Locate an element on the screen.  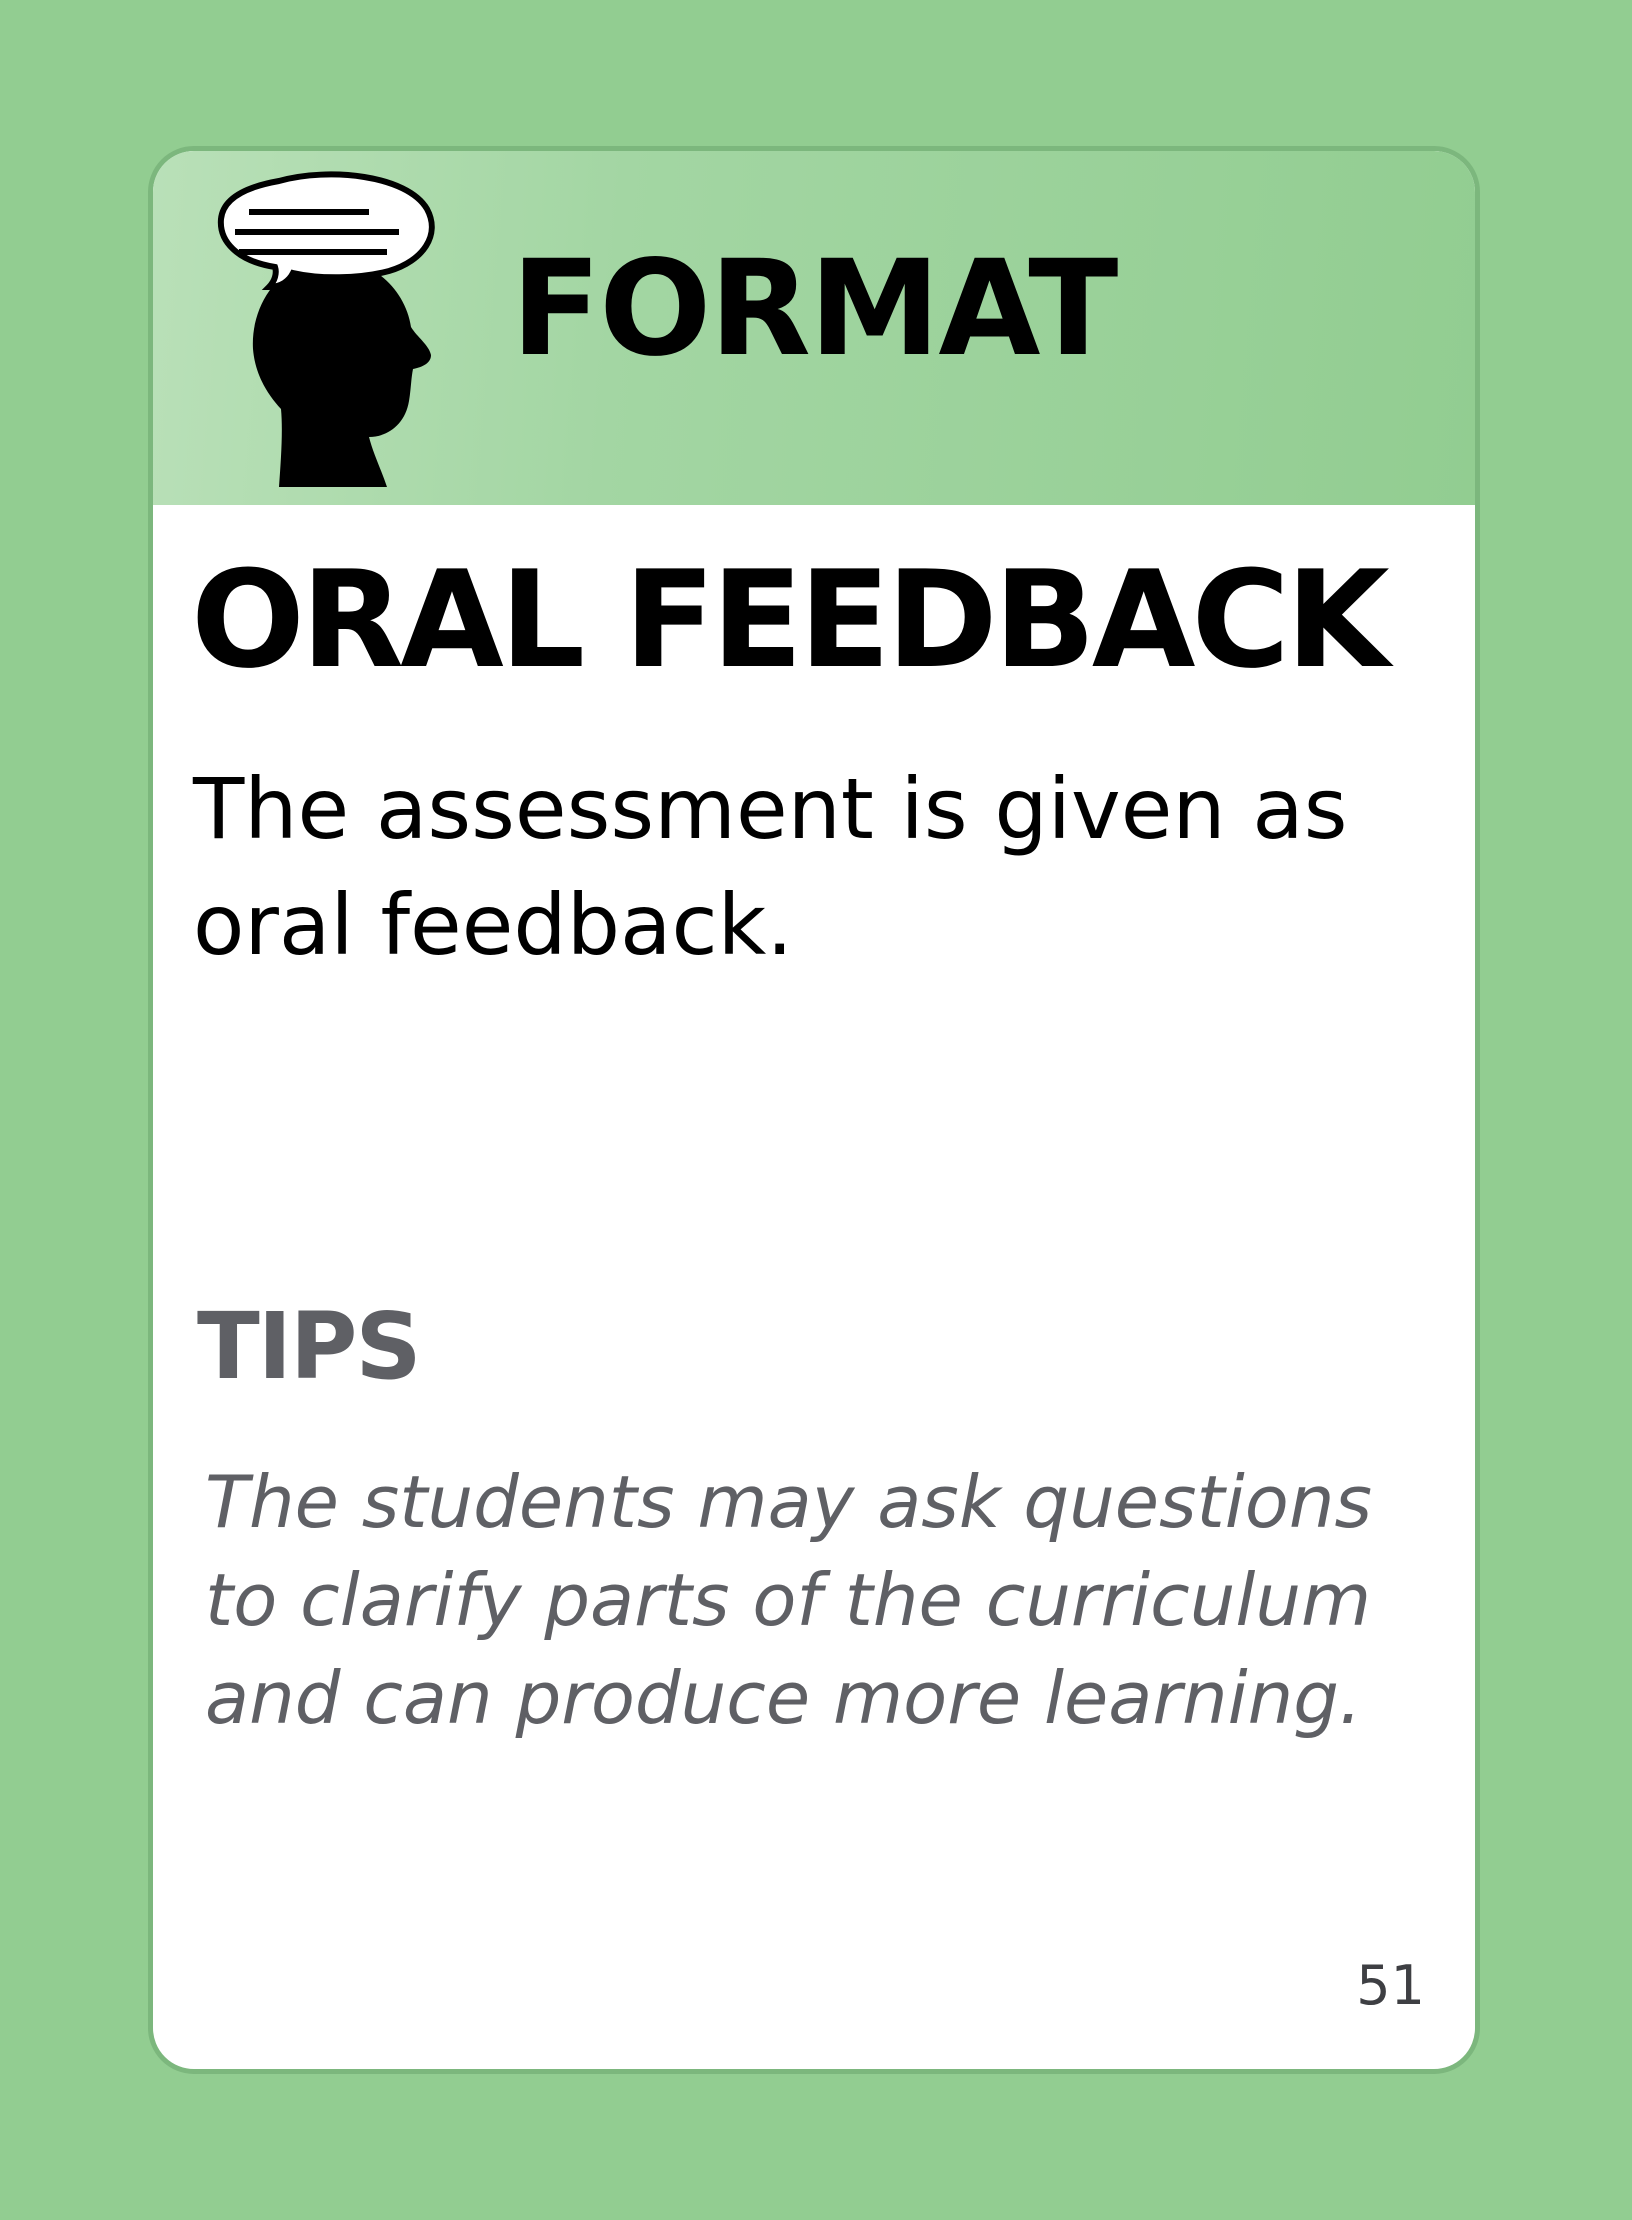
card-title: ORAL FEEDBACK is located at coordinates (790, 620).